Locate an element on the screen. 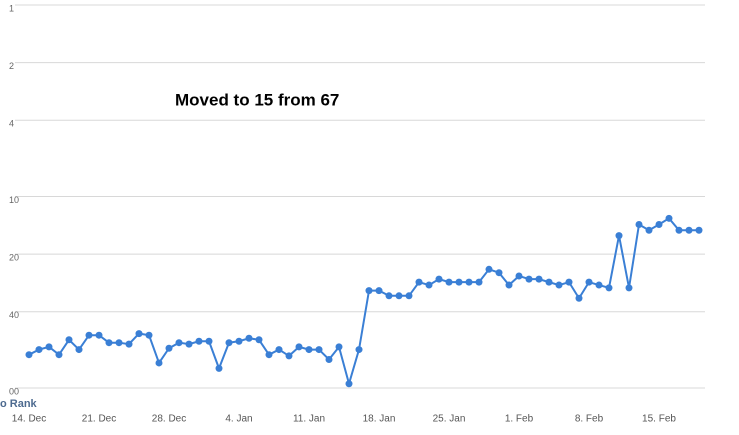 This screenshot has height=435, width=739. y-axis-label: o Rank is located at coordinates (19, 404).